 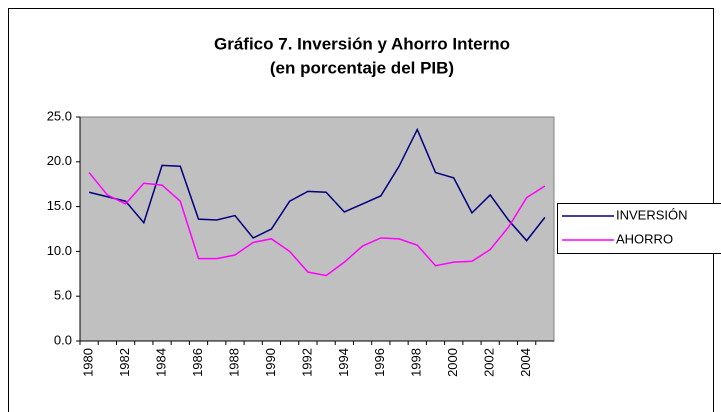 What do you see at coordinates (270, 362) in the screenshot?
I see `x-tick-label: 1990` at bounding box center [270, 362].